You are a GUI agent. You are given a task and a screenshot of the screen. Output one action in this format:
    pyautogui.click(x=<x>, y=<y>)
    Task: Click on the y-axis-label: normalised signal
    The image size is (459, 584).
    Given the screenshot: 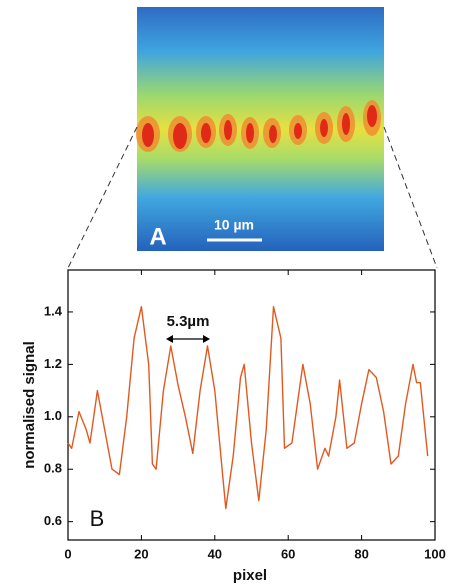 What is the action you would take?
    pyautogui.click(x=29, y=405)
    